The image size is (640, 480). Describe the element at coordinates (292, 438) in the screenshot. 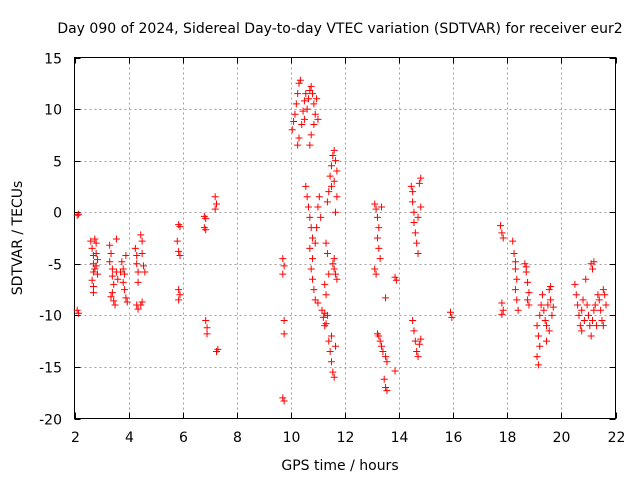

I see `x-tick-label: 10` at that location.